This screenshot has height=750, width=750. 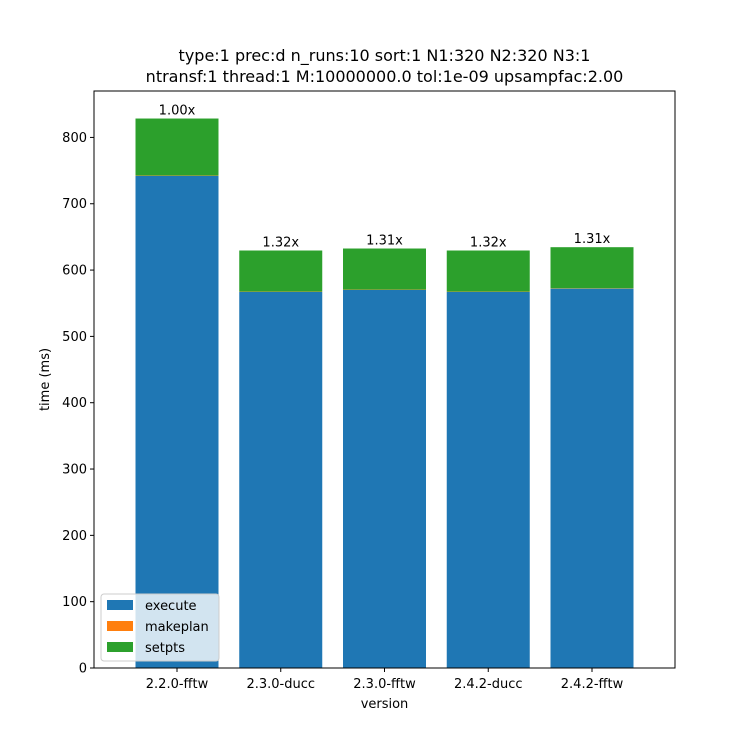 What do you see at coordinates (45, 379) in the screenshot?
I see `y-axis-label: time (ms)` at bounding box center [45, 379].